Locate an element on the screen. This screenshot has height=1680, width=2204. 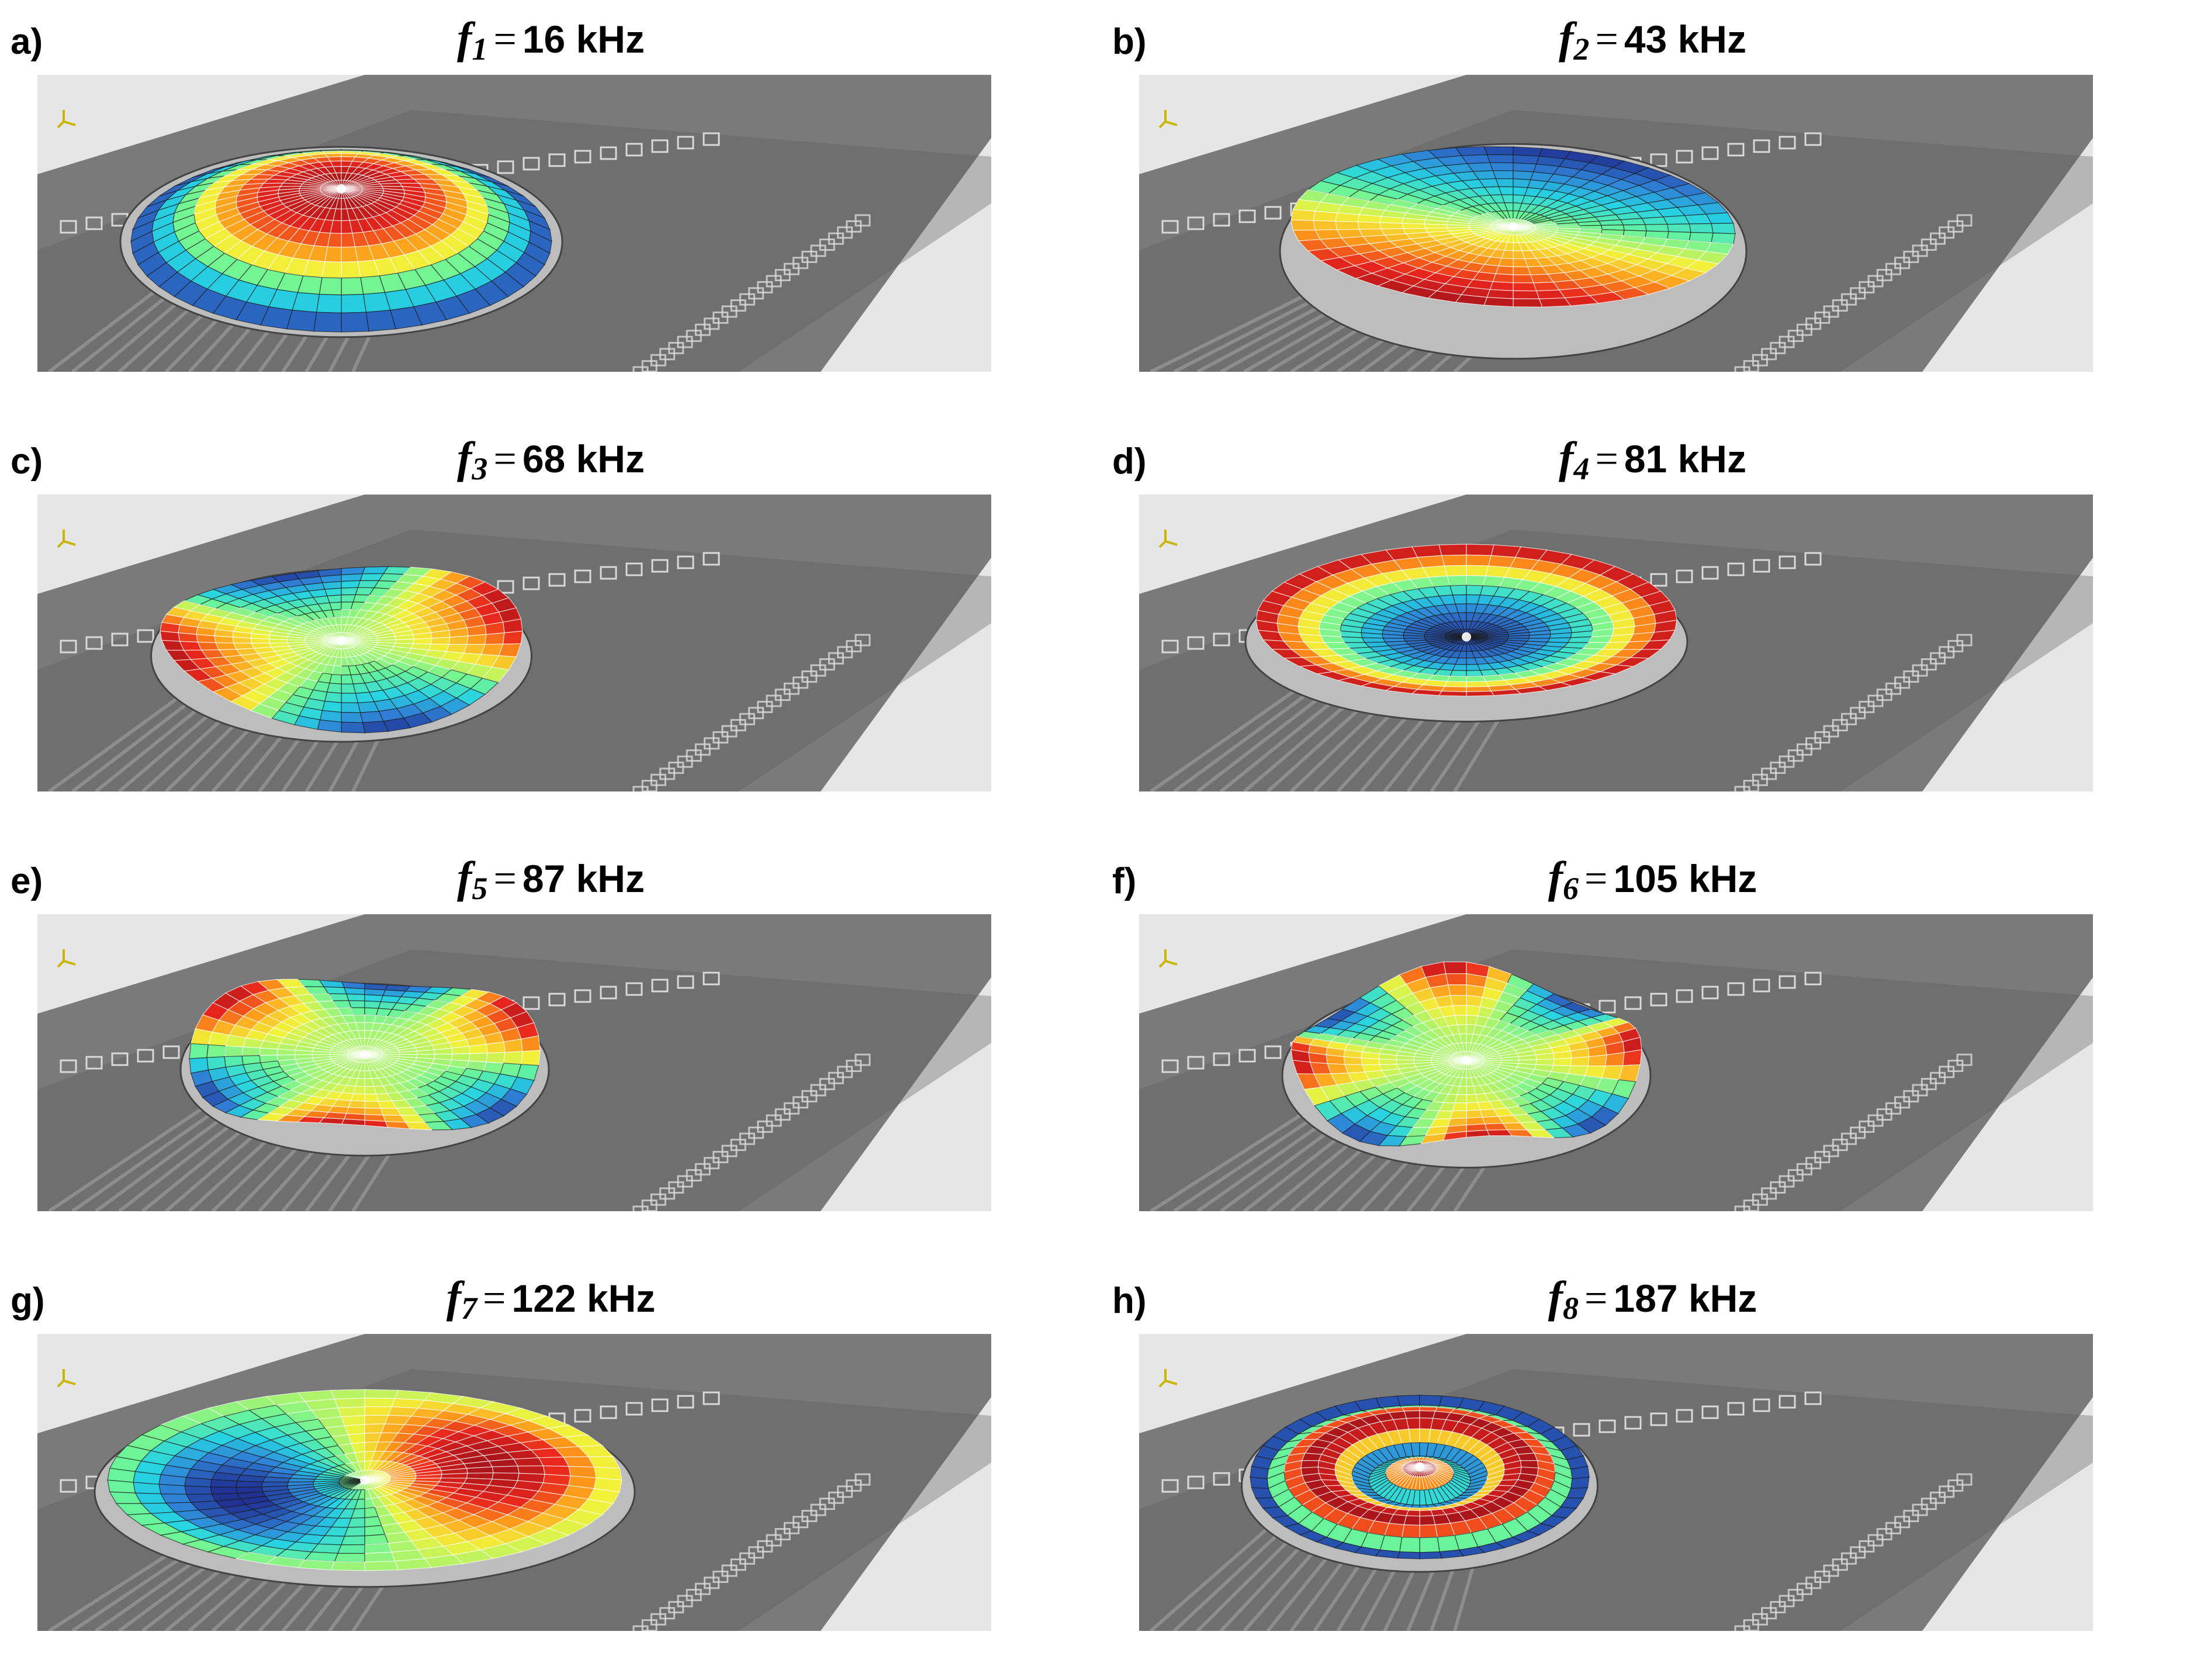
panel-title: f2 = 43 kHz is located at coordinates (1652, 40).